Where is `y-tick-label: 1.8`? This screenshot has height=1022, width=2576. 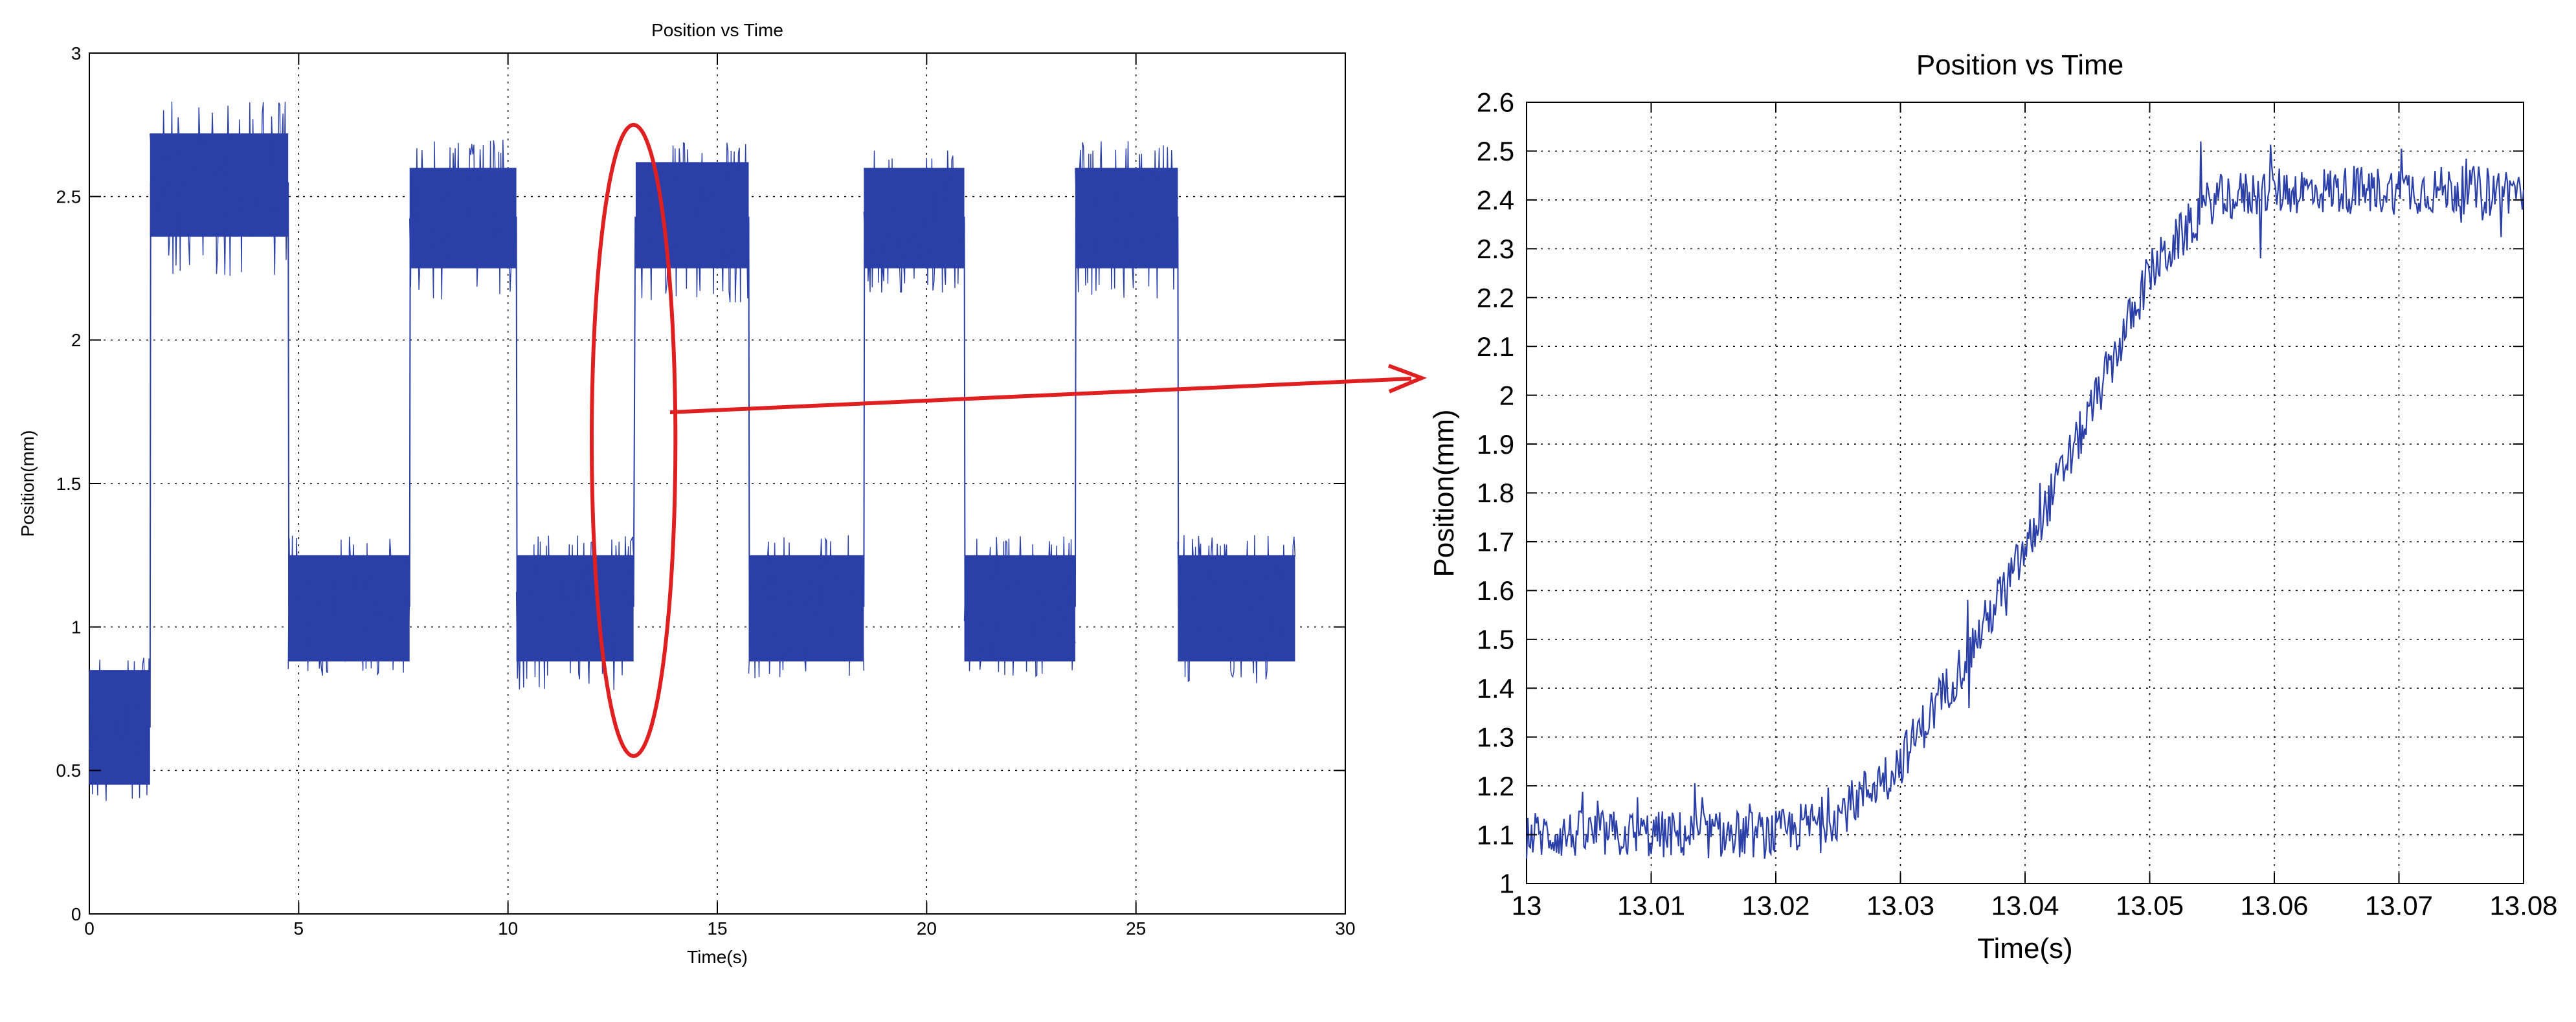 y-tick-label: 1.8 is located at coordinates (1496, 493).